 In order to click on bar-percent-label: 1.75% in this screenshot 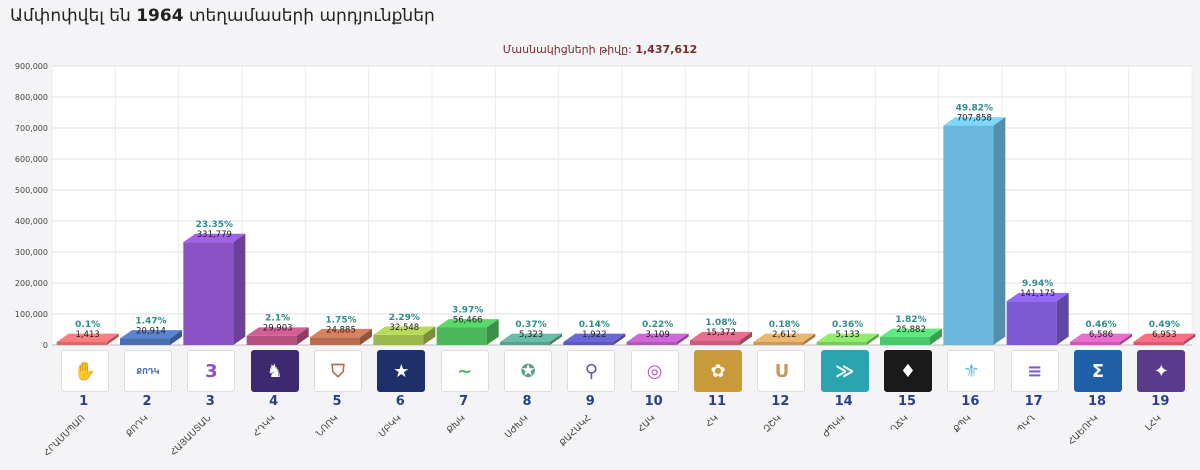, I will do `click(340, 320)`.